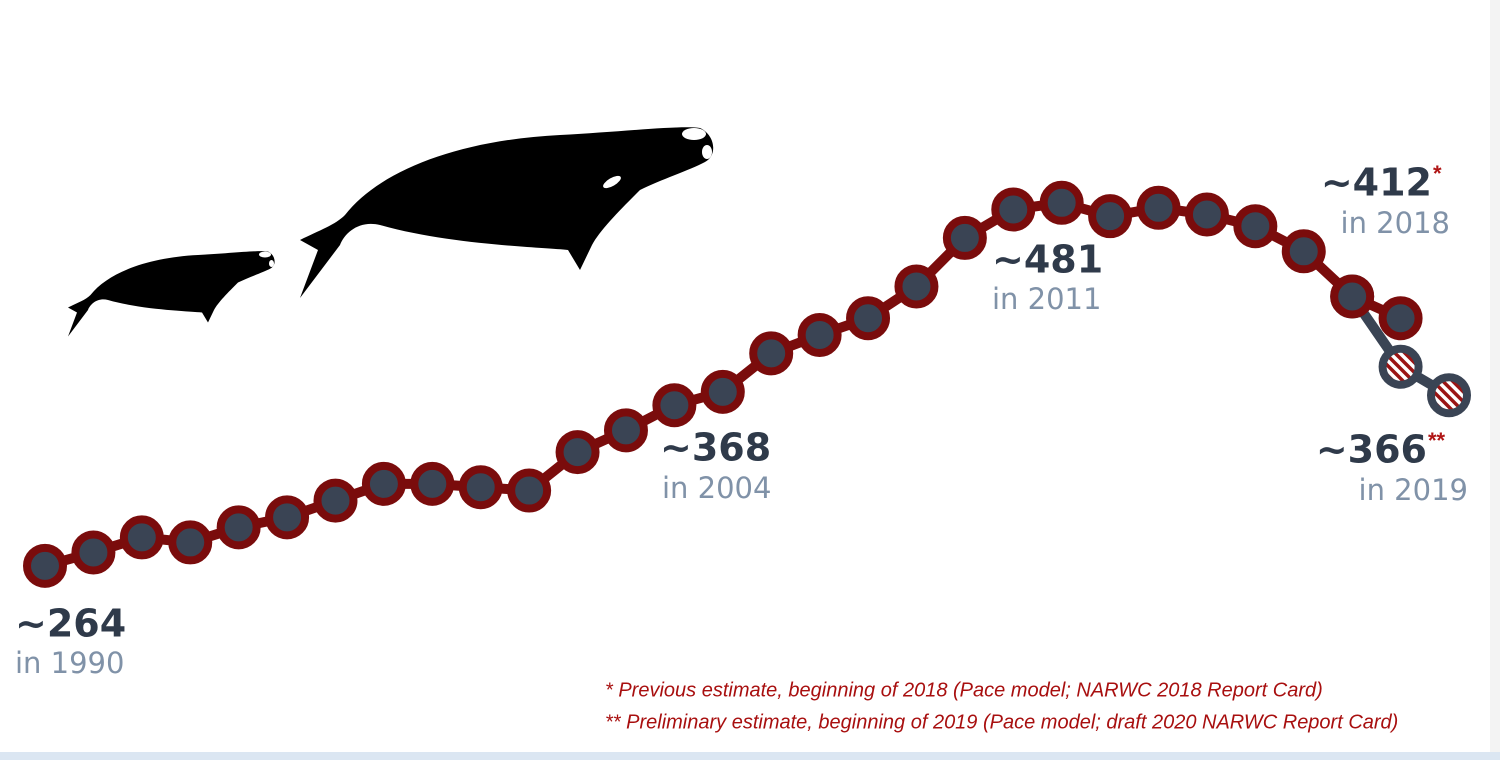 The width and height of the screenshot is (1500, 760). Describe the element at coordinates (715, 448) in the screenshot. I see `annotation-value: ~368` at that location.